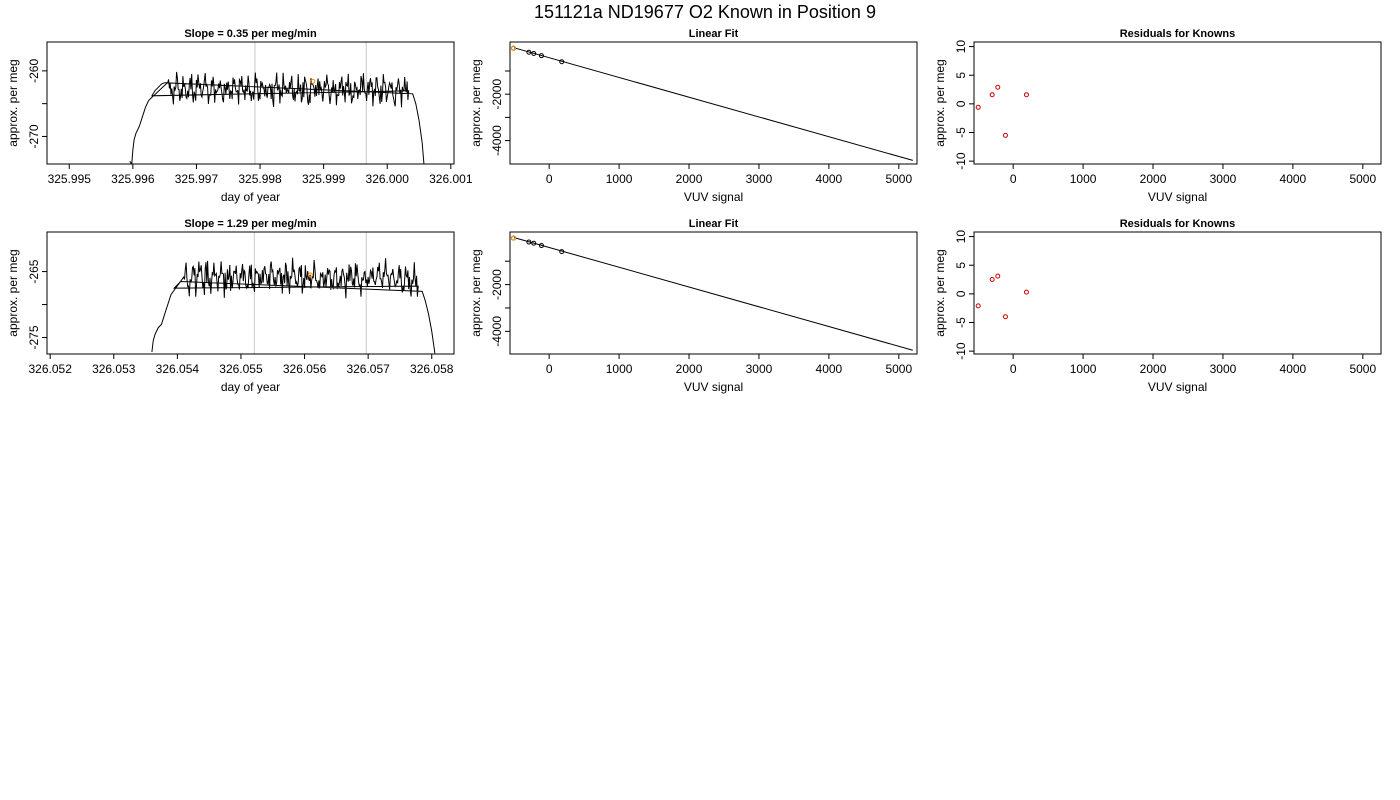 Image resolution: width=1400 pixels, height=800 pixels. What do you see at coordinates (34, 136) in the screenshot?
I see `y-tick-label: -270` at bounding box center [34, 136].